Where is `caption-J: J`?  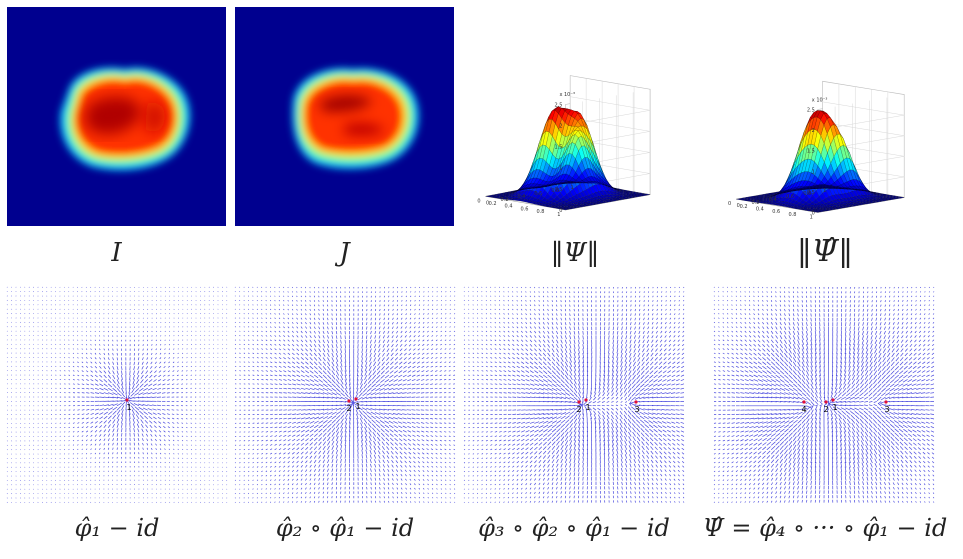 caption-J: J is located at coordinates (344, 253).